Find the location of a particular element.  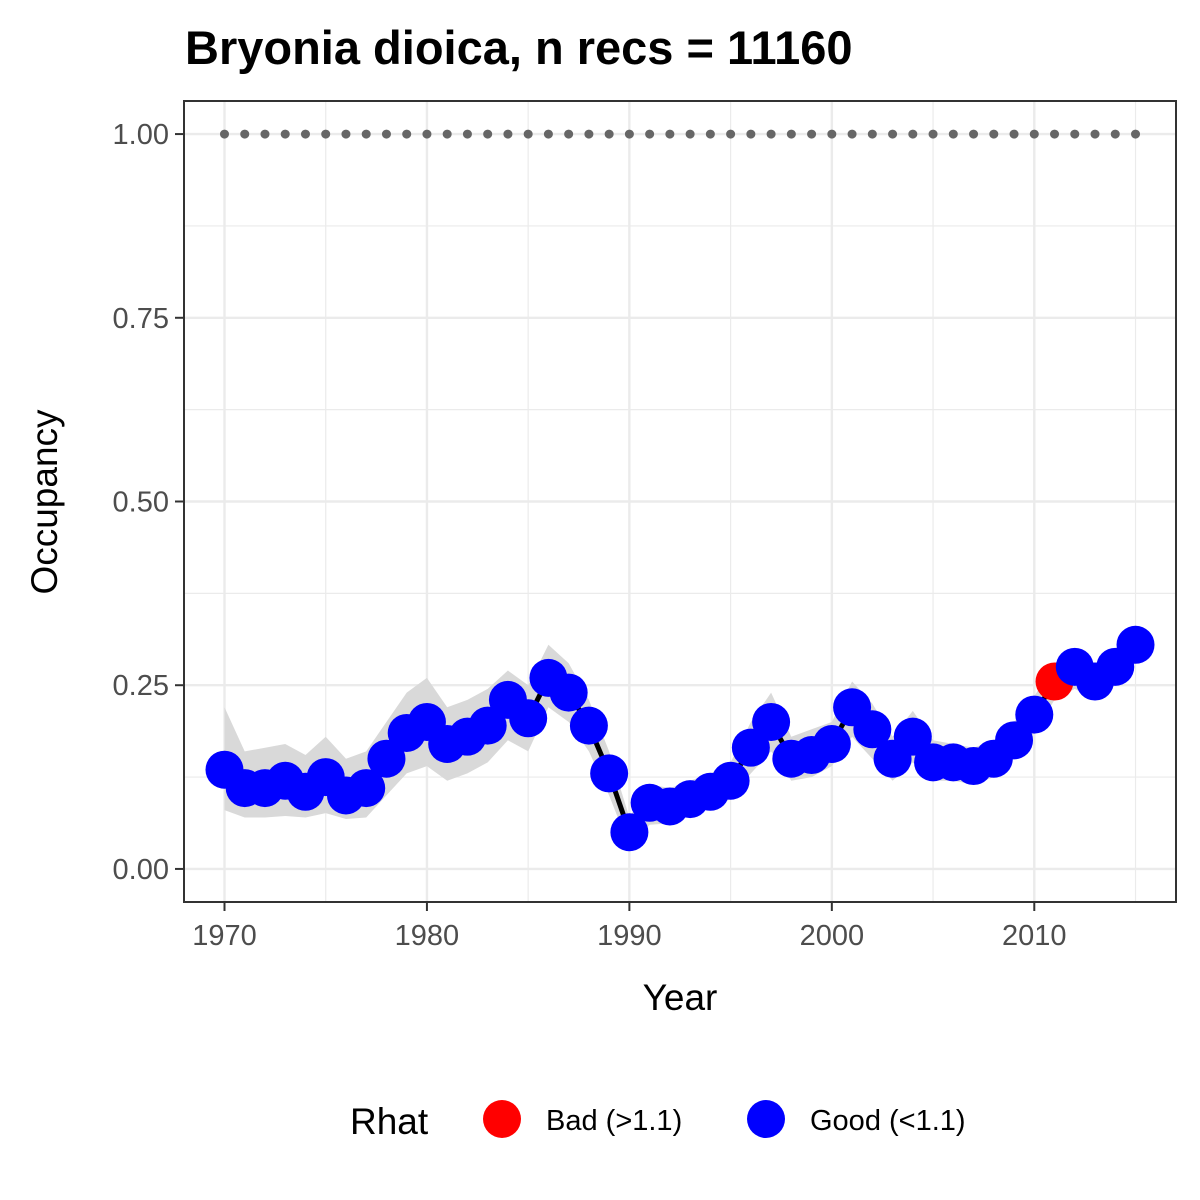

x-tick-label: 2010 is located at coordinates (1034, 936).